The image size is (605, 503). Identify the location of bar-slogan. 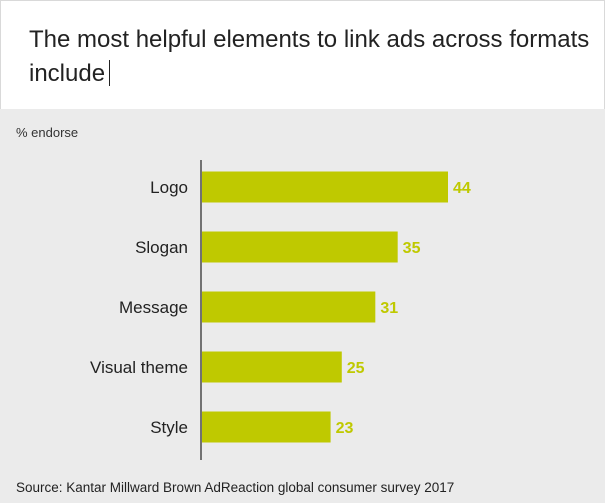
(300, 247).